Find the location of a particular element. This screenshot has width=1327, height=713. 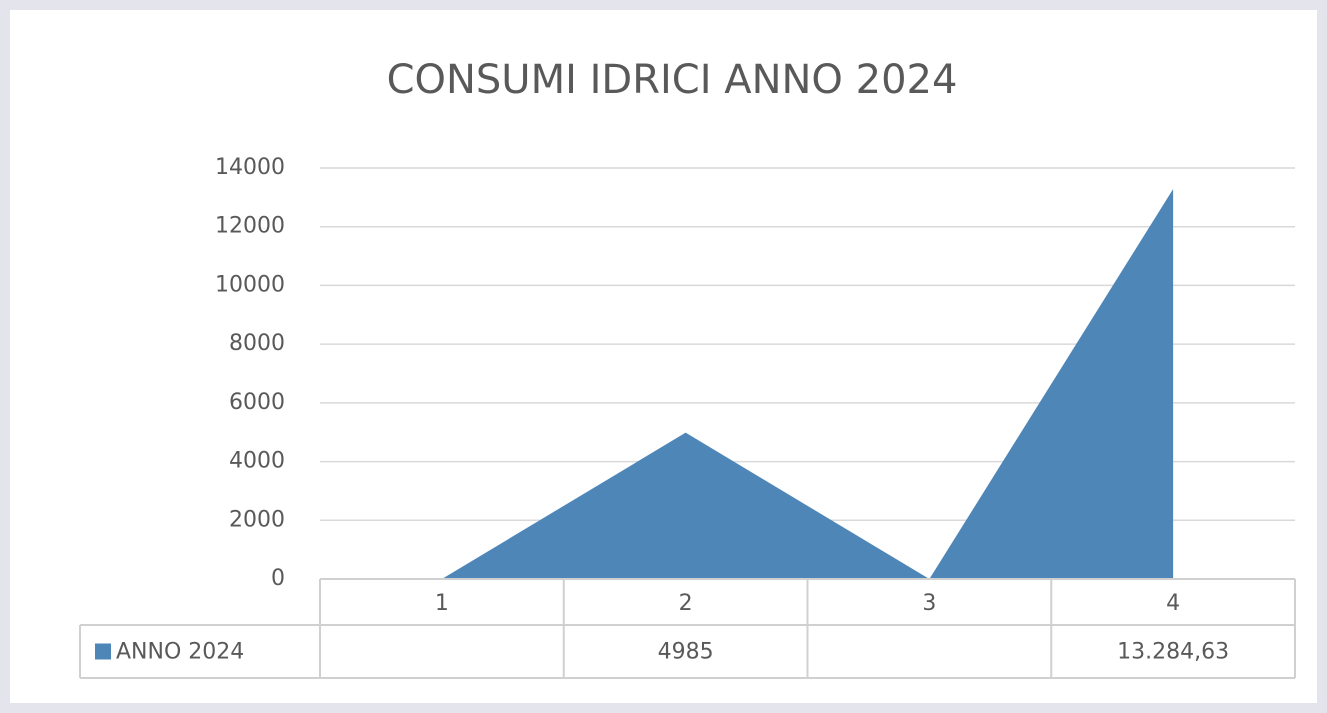

x-tick-label: 1 is located at coordinates (442, 603).